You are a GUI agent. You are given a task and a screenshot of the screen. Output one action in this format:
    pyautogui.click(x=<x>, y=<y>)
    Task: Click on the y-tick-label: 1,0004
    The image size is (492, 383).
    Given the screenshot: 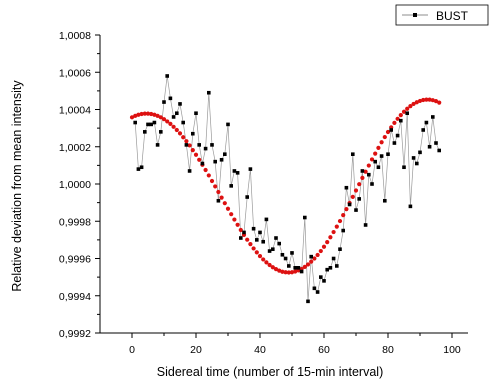 What is the action you would take?
    pyautogui.click(x=75, y=111)
    